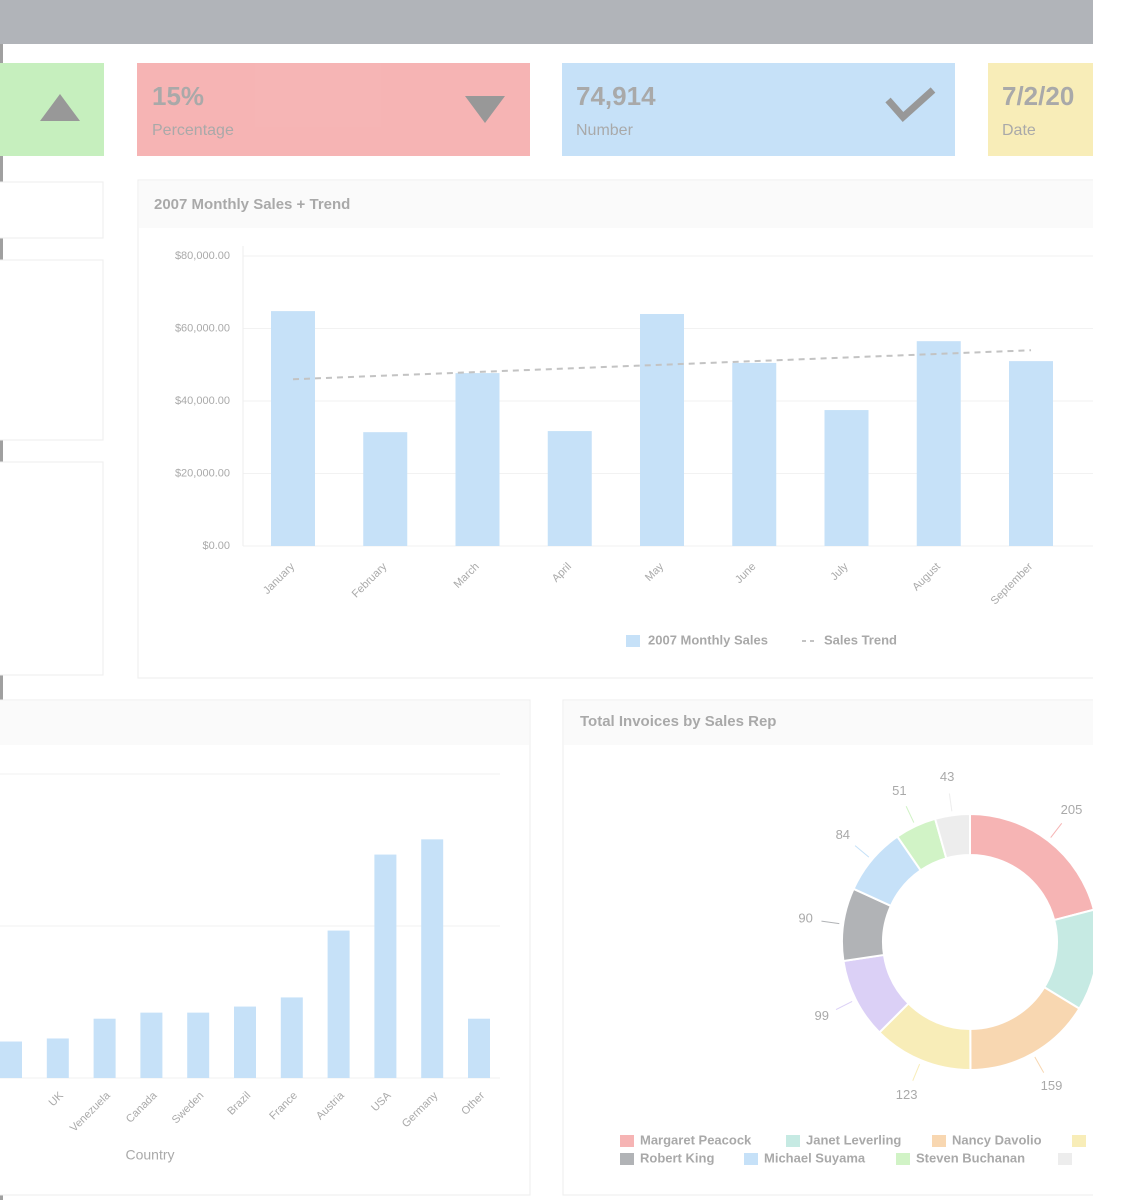  Describe the element at coordinates (805, 917) in the screenshot. I see `data-label: 90` at that location.